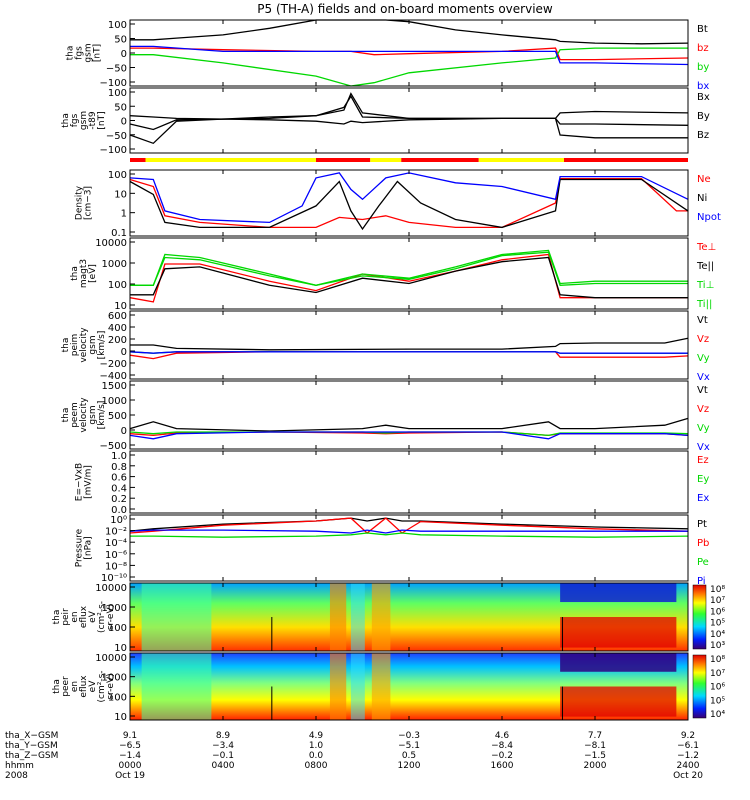 Image resolution: width=750 pixels, height=800 pixels. I want to click on legend-entry: Pb, so click(703, 543).